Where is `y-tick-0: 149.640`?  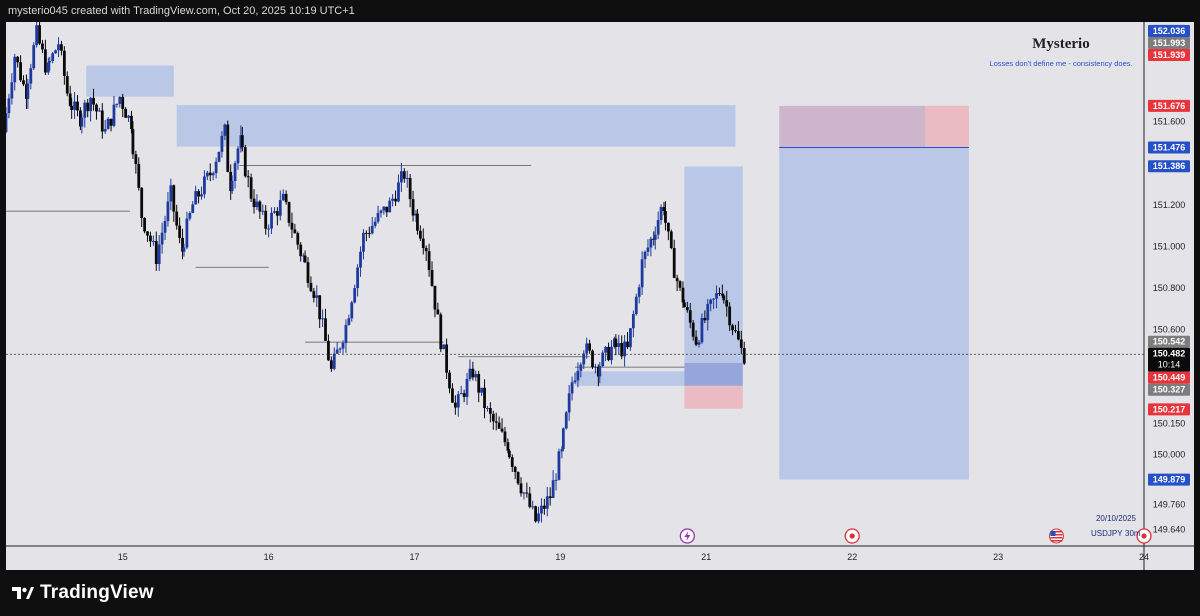
y-tick-0: 149.640 is located at coordinates (1169, 529).